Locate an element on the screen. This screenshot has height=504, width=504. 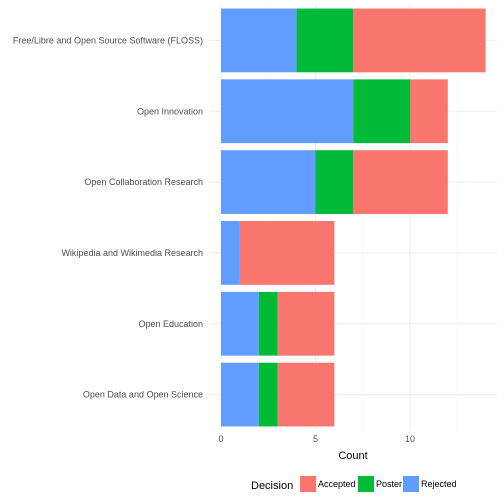
x-tick-label: 0 is located at coordinates (220, 439).